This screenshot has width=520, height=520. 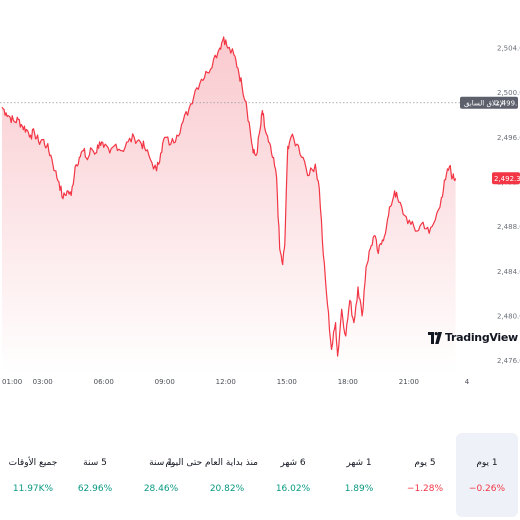 I want to click on y-axis-tick-label: 2,476.00, so click(x=508, y=361).